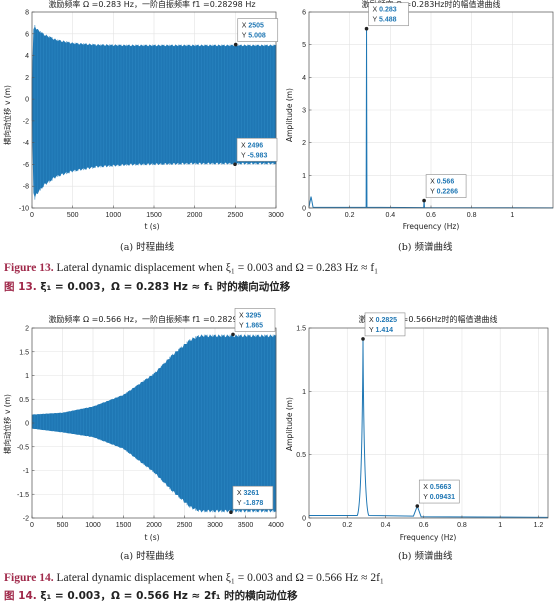  Describe the element at coordinates (23, 447) in the screenshot. I see `y-tick-label: -0.5` at that location.